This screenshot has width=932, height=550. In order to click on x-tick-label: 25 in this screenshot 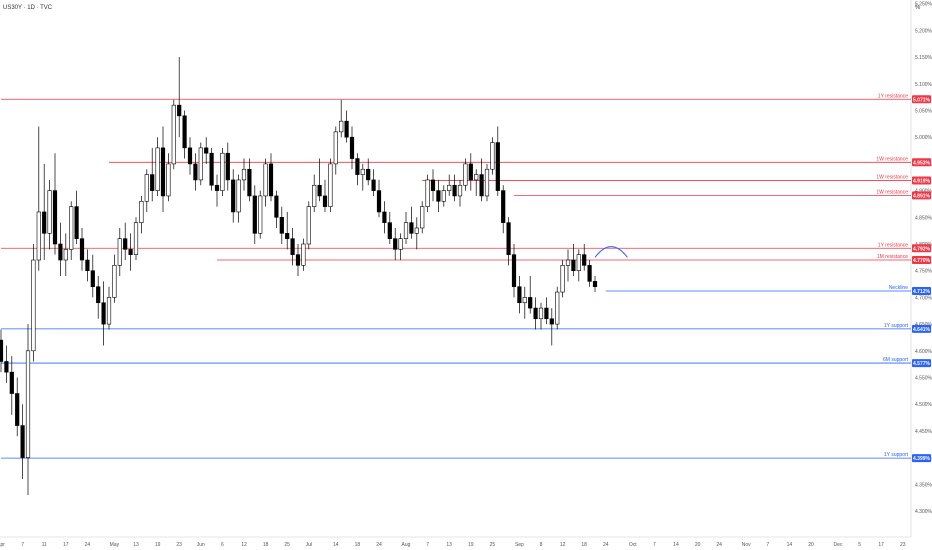, I will do `click(493, 545)`.